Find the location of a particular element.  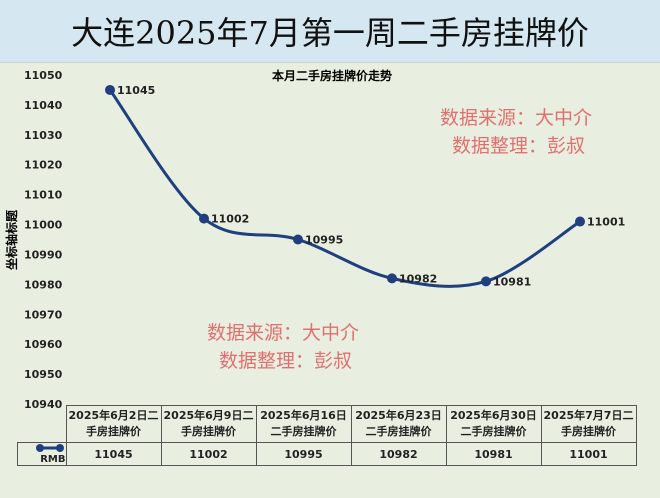

y-tick-label: 10970 is located at coordinates (43, 314).